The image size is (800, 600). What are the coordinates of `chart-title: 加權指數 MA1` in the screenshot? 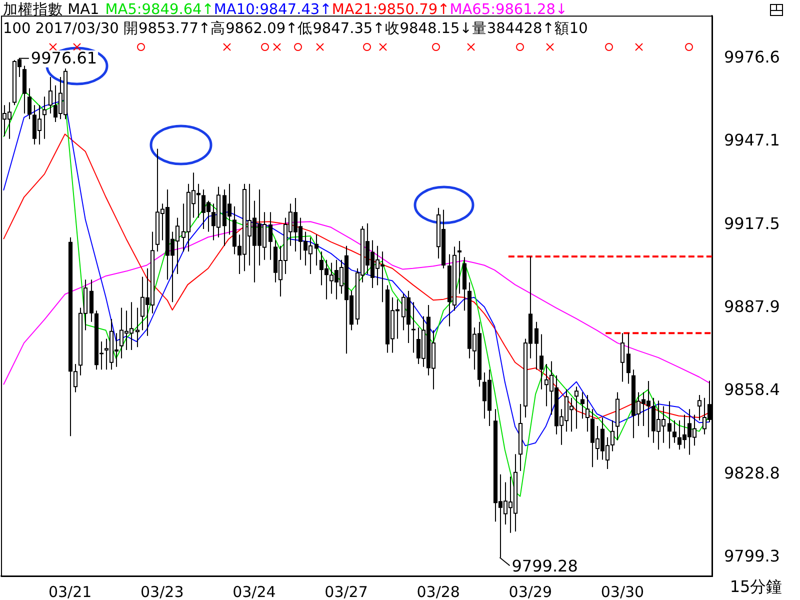 It's located at (51, 10).